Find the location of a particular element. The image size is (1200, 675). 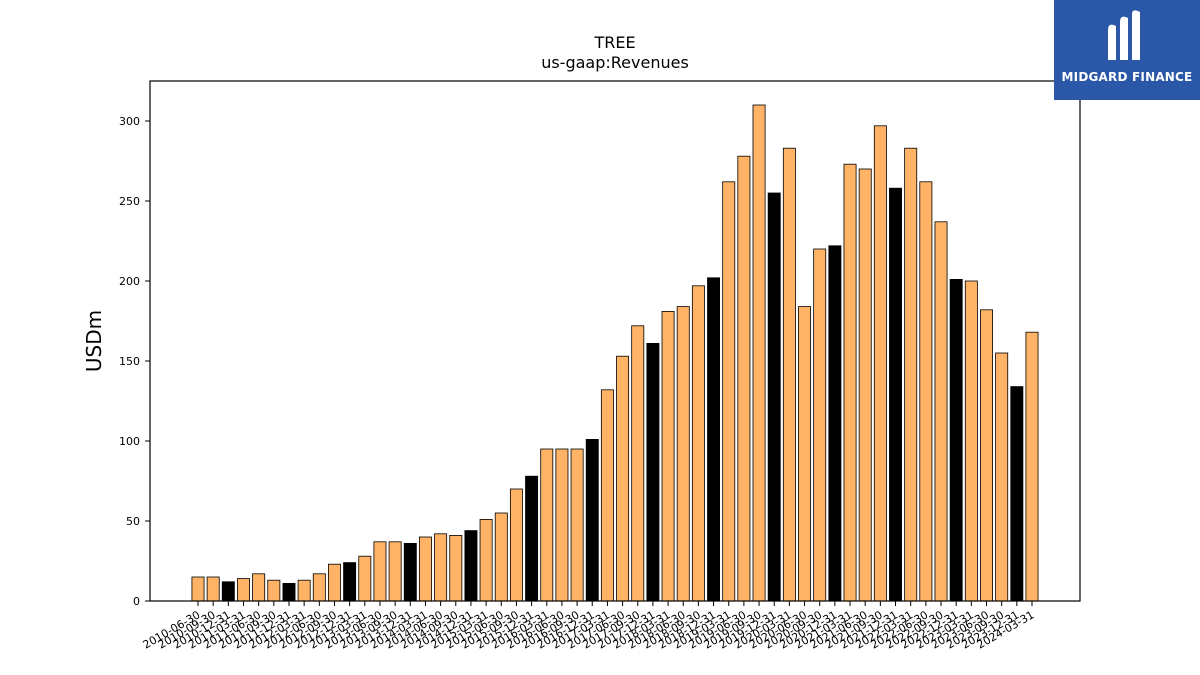

brand-logo: MIDGARD FINANCE is located at coordinates (1127, 50).